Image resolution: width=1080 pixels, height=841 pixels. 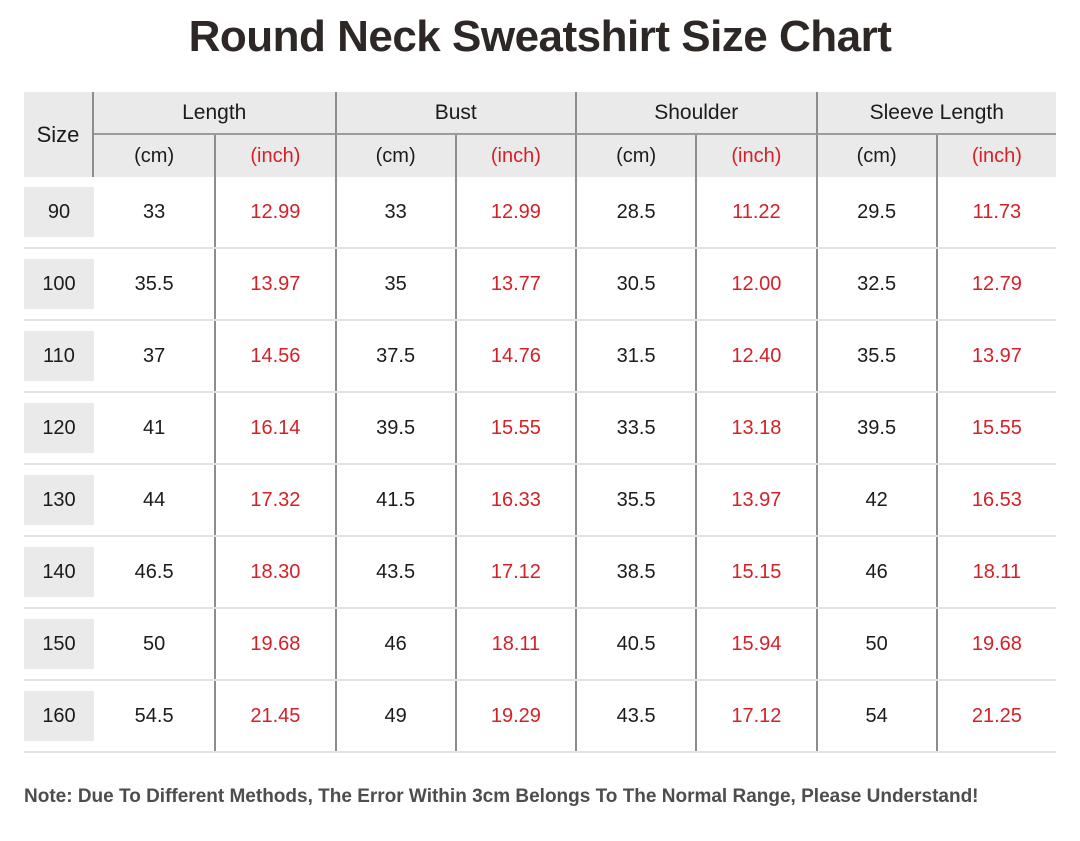 What do you see at coordinates (514, 156) in the screenshot?
I see `subheader-bust-inch: (inch)` at bounding box center [514, 156].